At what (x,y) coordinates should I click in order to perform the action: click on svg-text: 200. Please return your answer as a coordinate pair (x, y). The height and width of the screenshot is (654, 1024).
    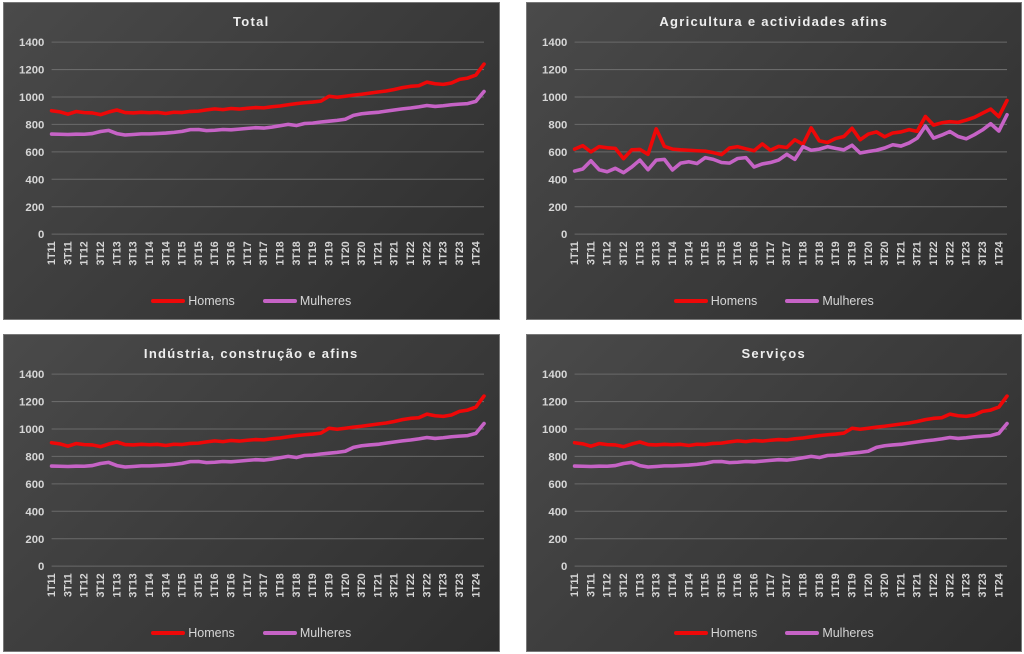
    Looking at the image, I should click on (34, 208).